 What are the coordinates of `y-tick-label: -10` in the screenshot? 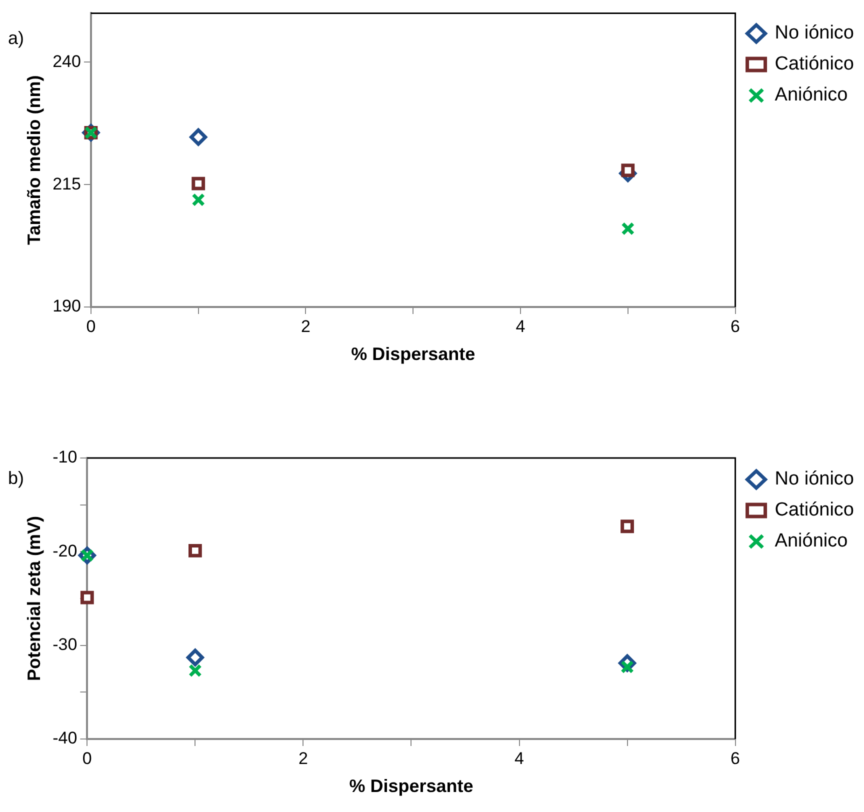 It's located at (65, 457).